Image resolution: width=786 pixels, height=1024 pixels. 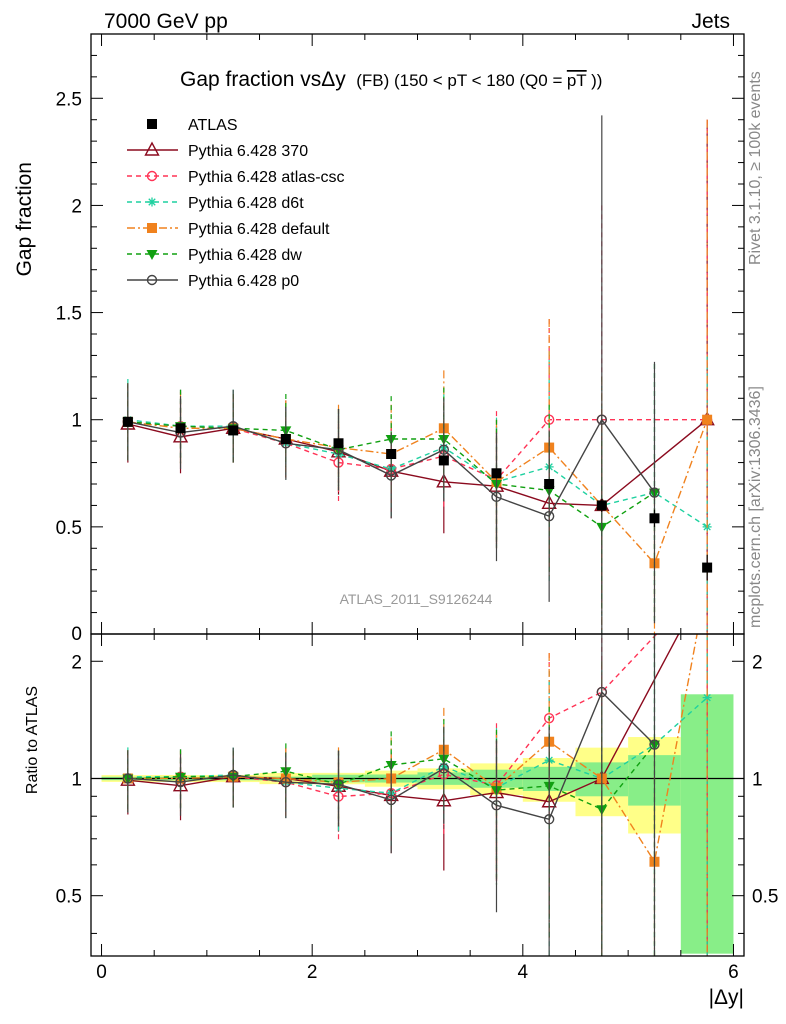 I want to click on legend-item-default: Pythia 6.428 default, so click(x=228, y=229).